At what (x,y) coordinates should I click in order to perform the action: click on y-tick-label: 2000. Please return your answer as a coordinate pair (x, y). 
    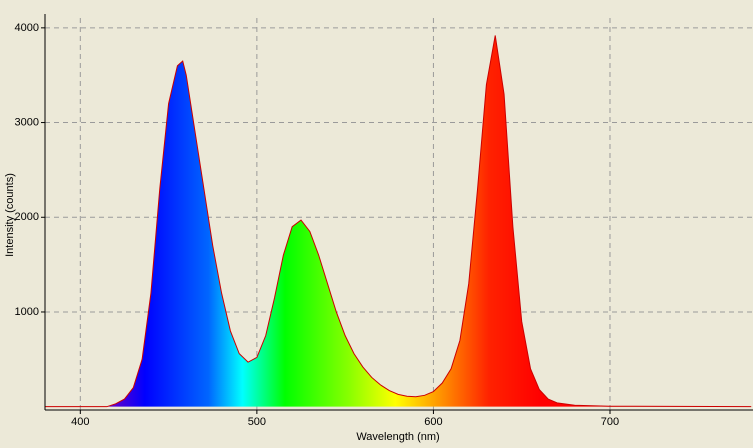
    Looking at the image, I should click on (27, 217).